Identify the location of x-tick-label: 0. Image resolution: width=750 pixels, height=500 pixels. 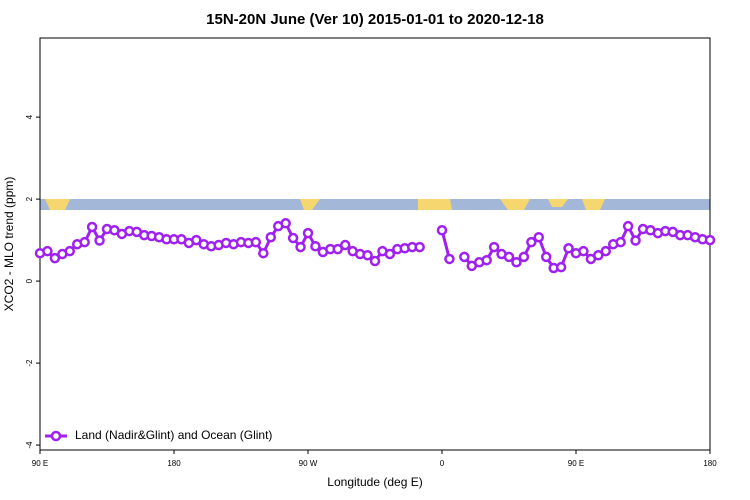
(442, 463).